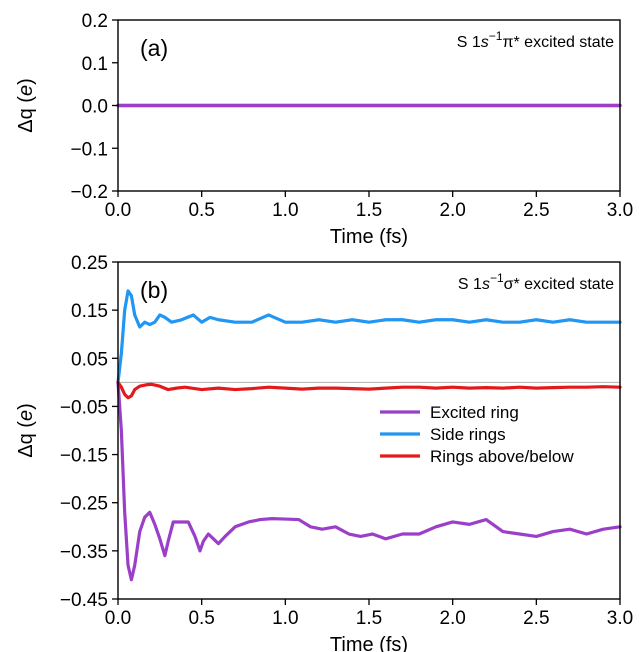 The width and height of the screenshot is (640, 652). Describe the element at coordinates (474, 412) in the screenshot. I see `legend-entry: Excited ring` at that location.